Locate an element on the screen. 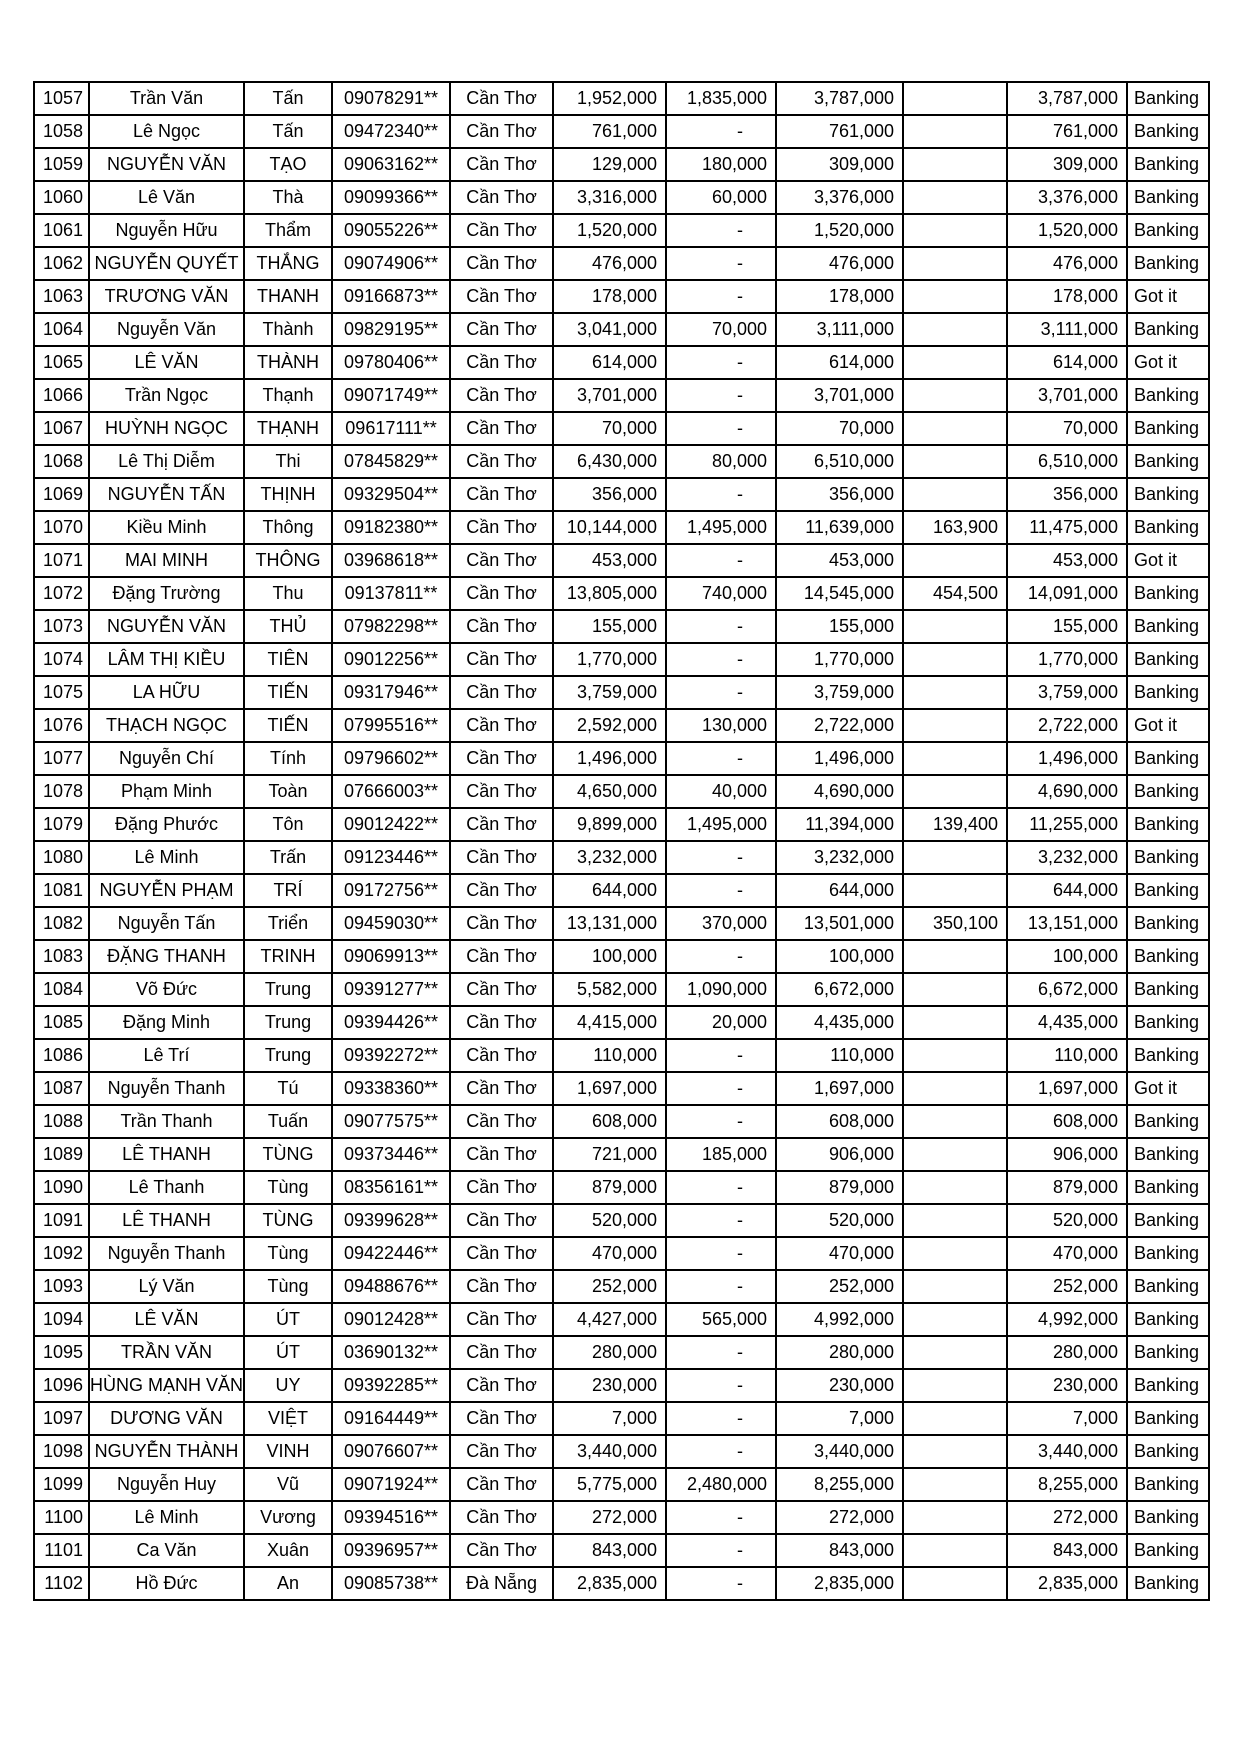 This screenshot has width=1241, height=1755. cell-first-name: TÙNG is located at coordinates (288, 1220).